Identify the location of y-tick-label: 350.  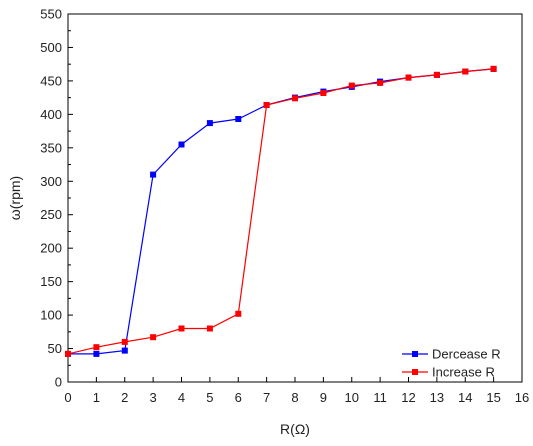
(51, 147).